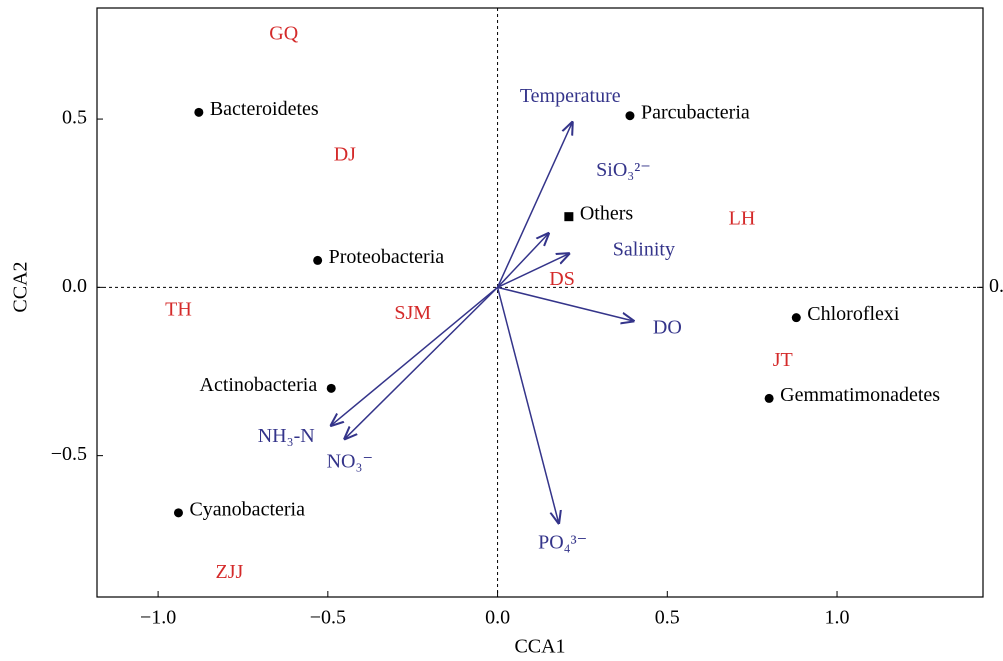 This screenshot has width=1003, height=661. What do you see at coordinates (695, 112) in the screenshot?
I see `species-label: Parcubacteria` at bounding box center [695, 112].